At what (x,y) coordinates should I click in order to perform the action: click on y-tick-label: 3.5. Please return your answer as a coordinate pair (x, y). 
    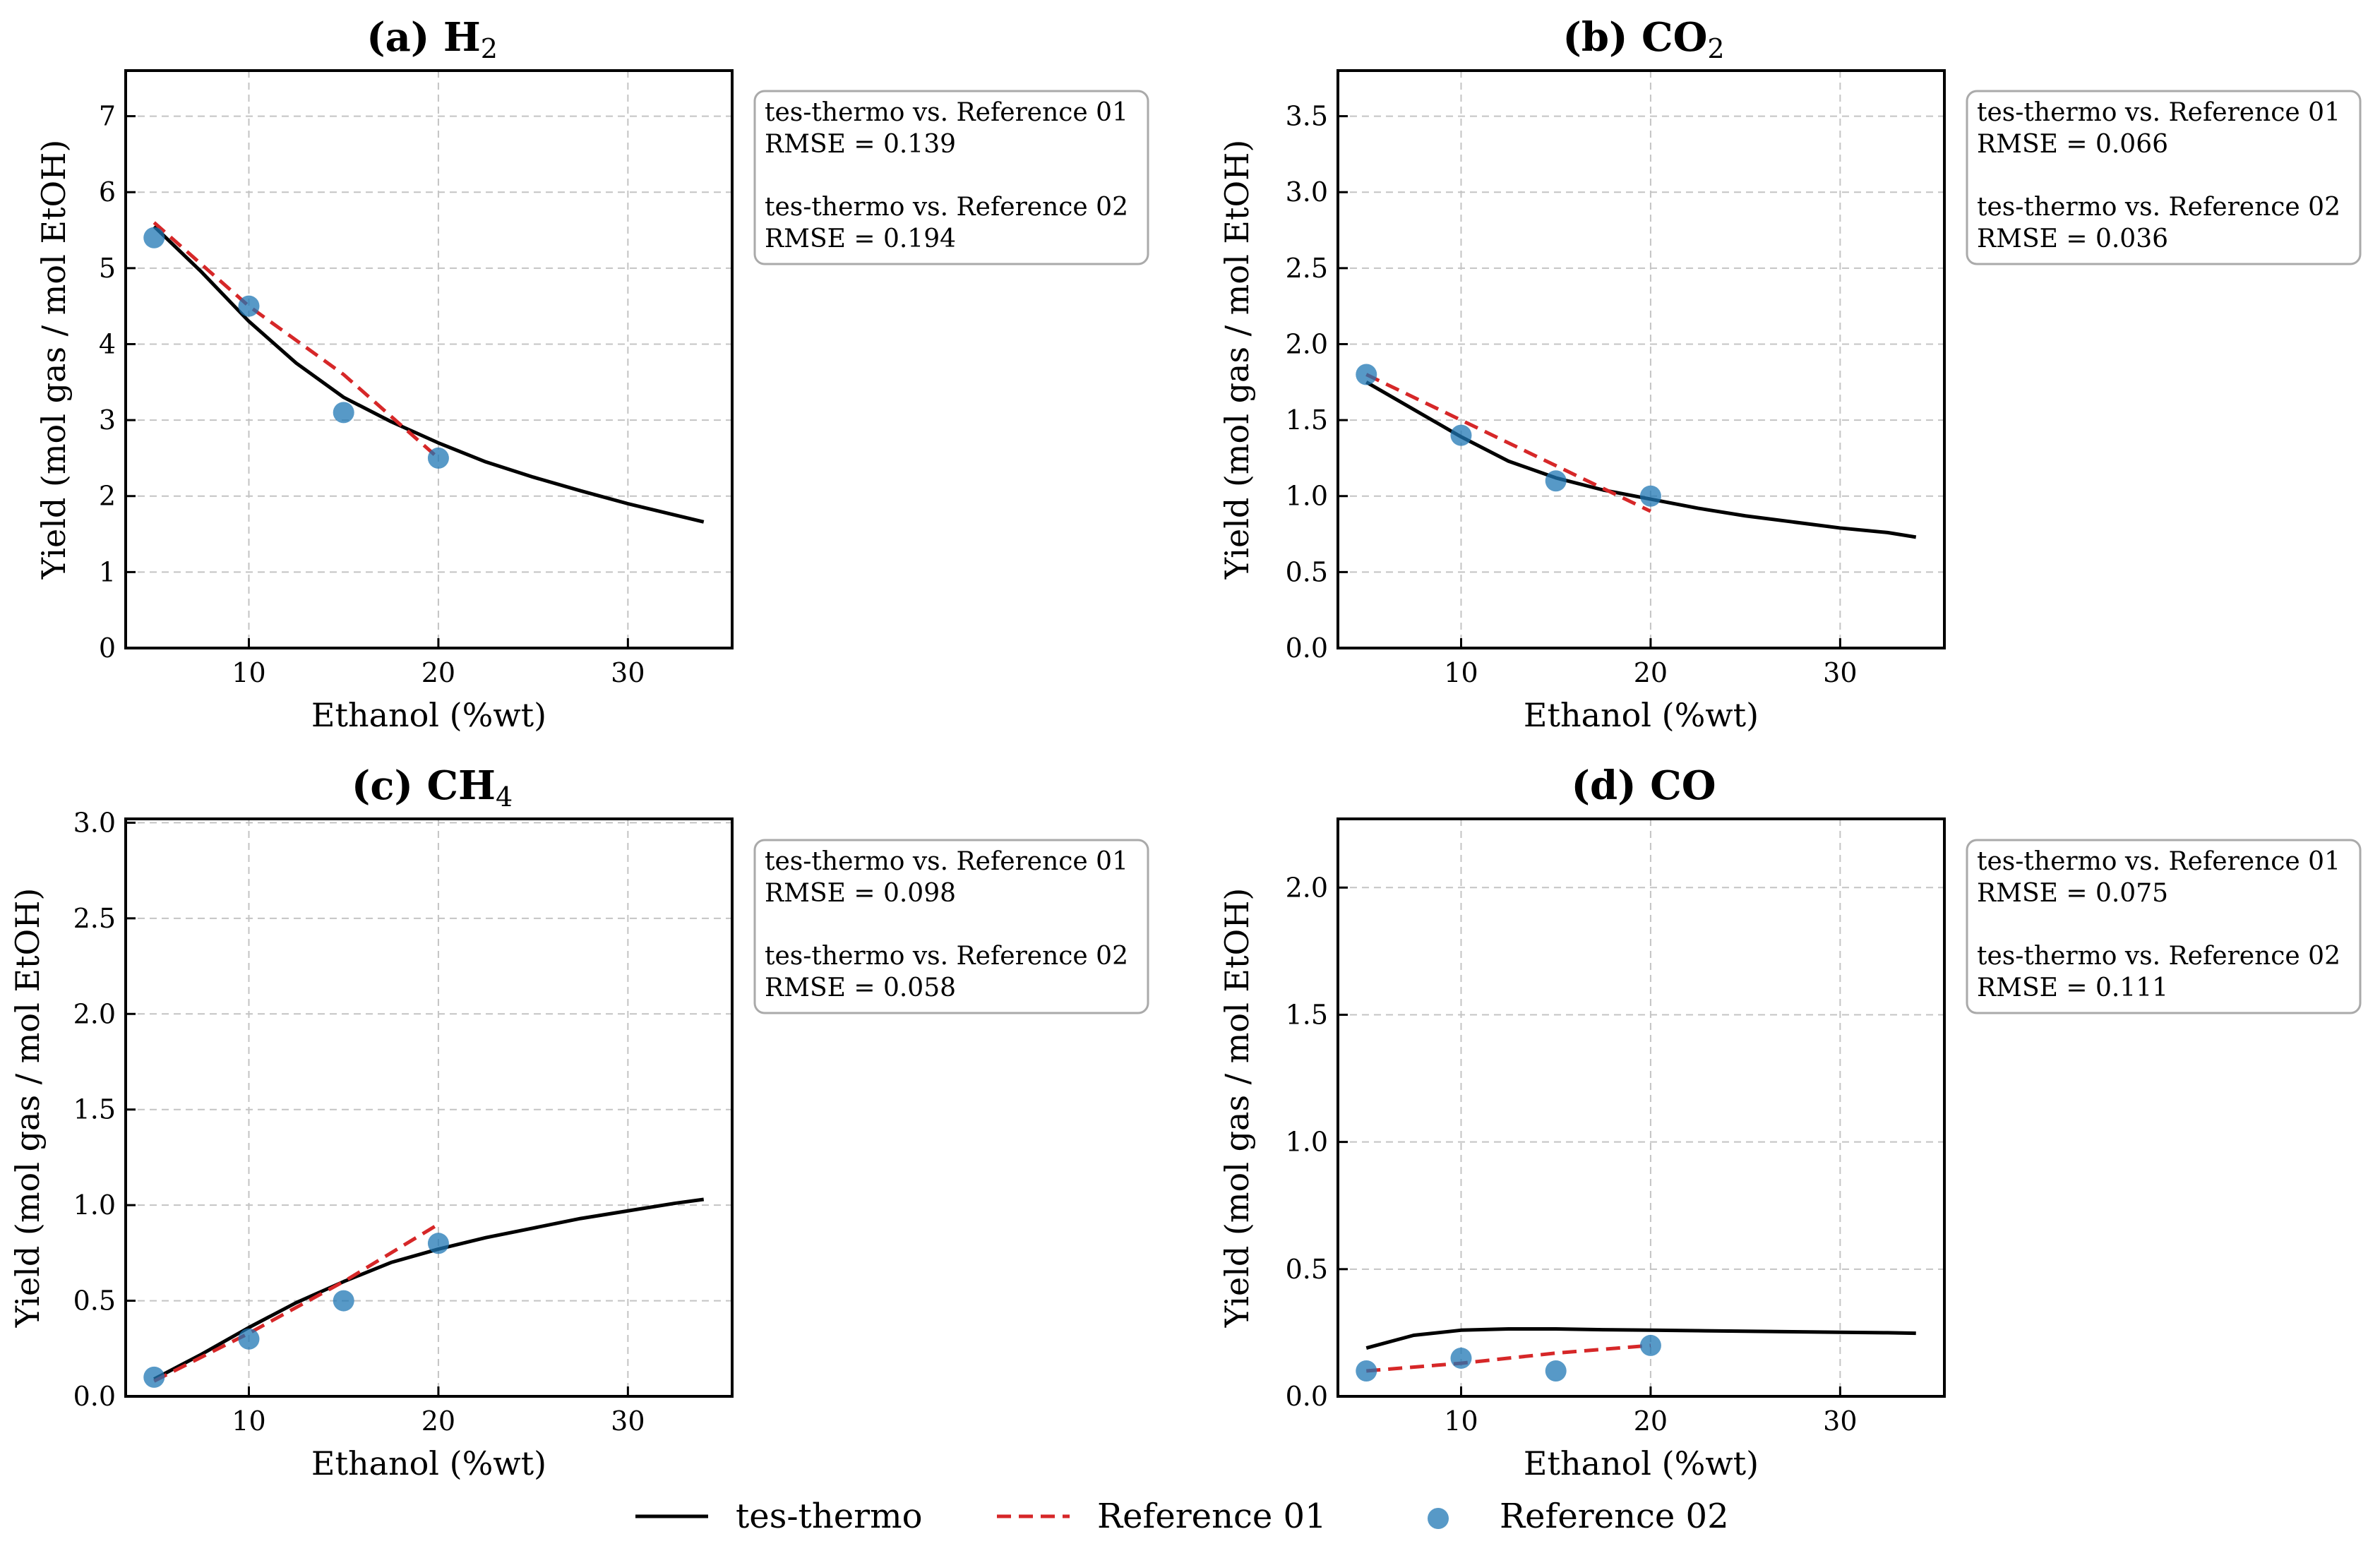
    Looking at the image, I should click on (1307, 116).